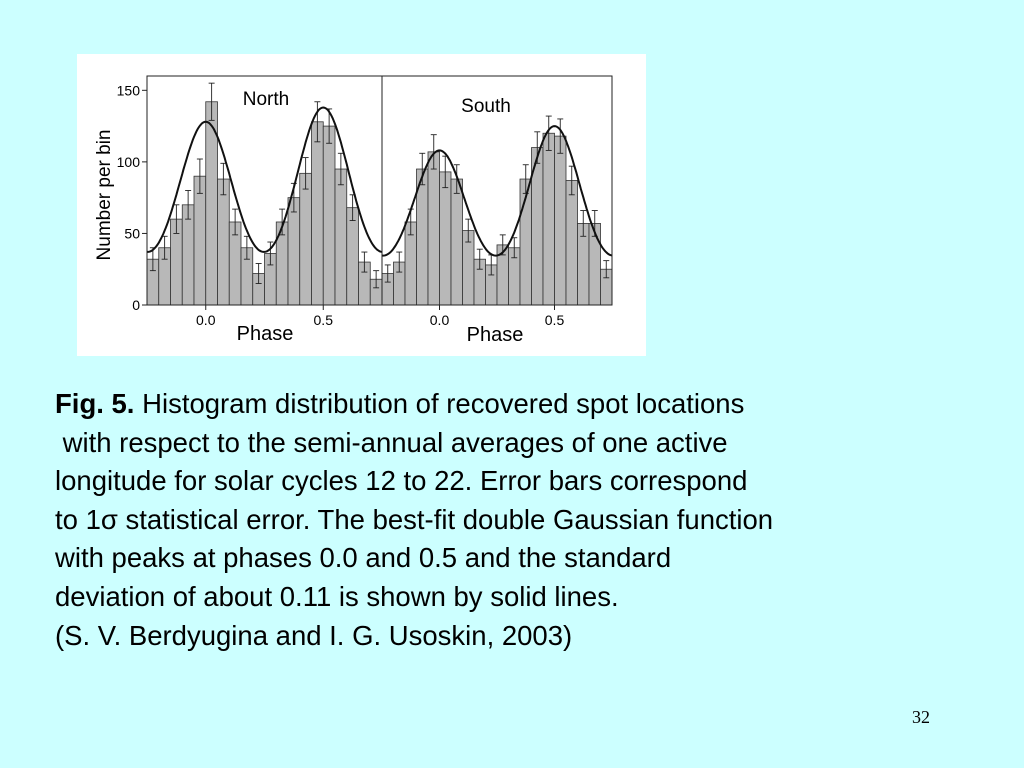 The width and height of the screenshot is (1024, 768). What do you see at coordinates (264, 316) in the screenshot?
I see `north-x-ticks: 0.0 0.5` at bounding box center [264, 316].